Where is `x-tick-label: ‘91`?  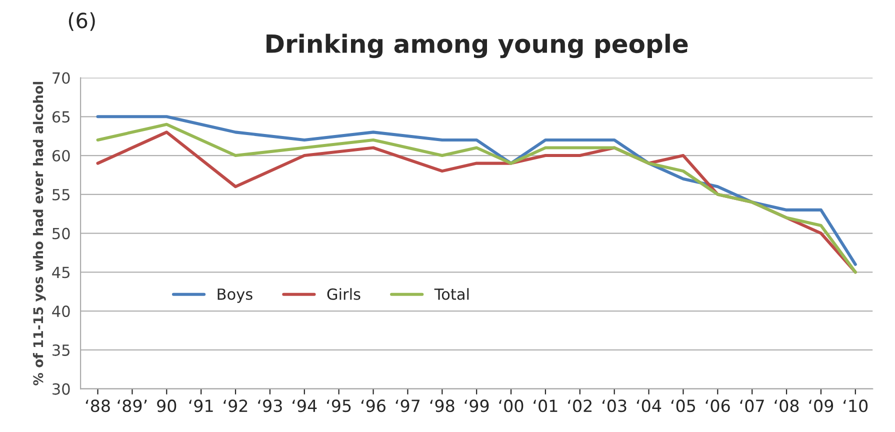
x-tick-label: ‘91 is located at coordinates (201, 406).